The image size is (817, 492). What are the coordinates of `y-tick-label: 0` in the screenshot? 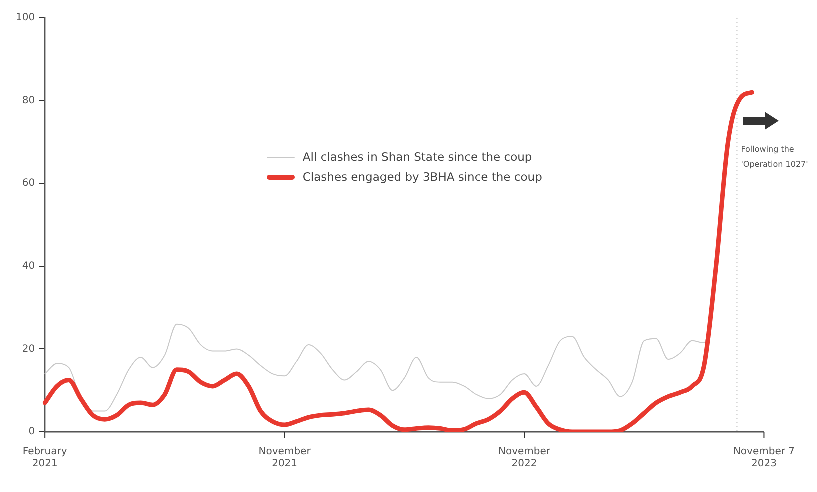 It's located at (32, 432).